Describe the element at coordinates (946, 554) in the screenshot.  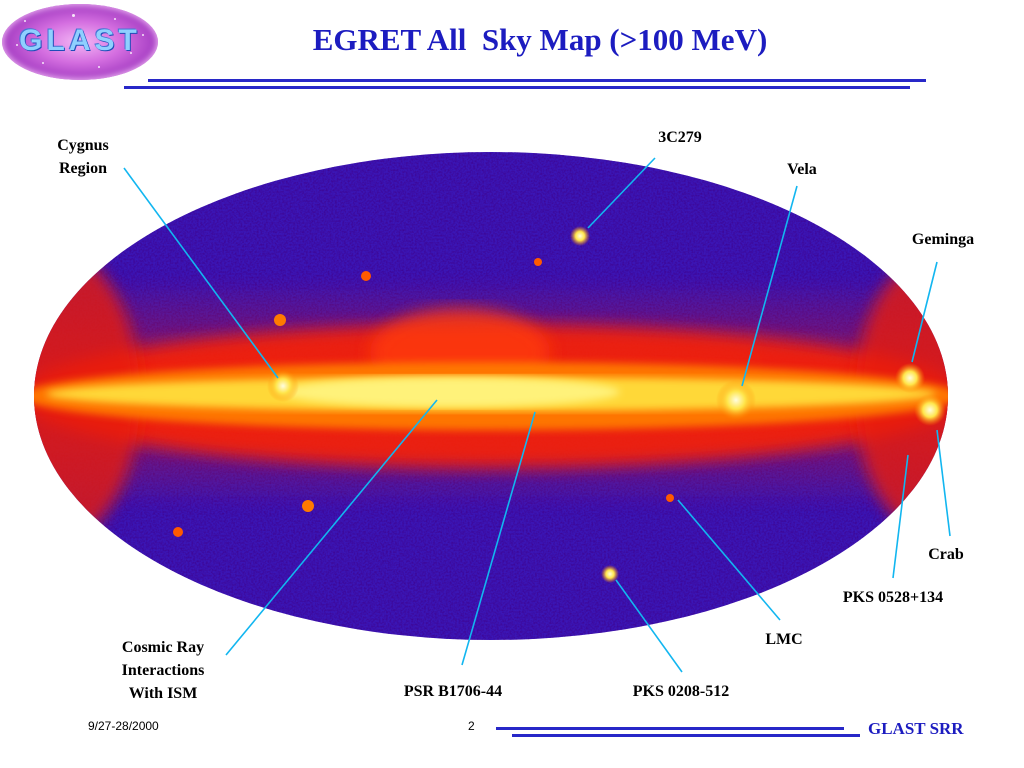
I see `label-crab: Crab` at that location.